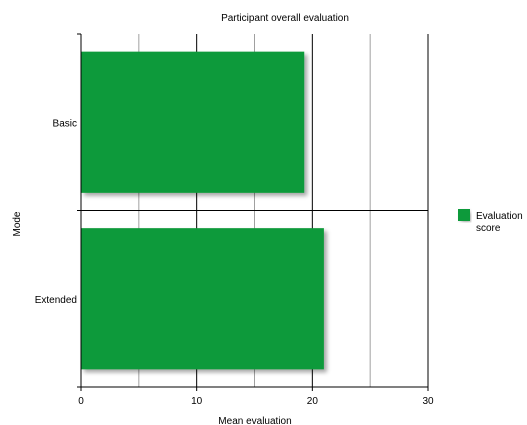 Image resolution: width=527 pixels, height=425 pixels. I want to click on y-tick-label: Basic, so click(65, 123).